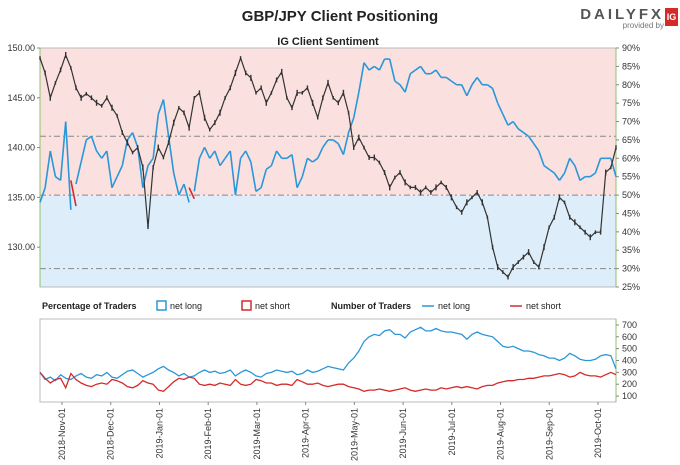  What do you see at coordinates (257, 434) in the screenshot?
I see `x-tick-label: 2019-Mar-01` at bounding box center [257, 434].